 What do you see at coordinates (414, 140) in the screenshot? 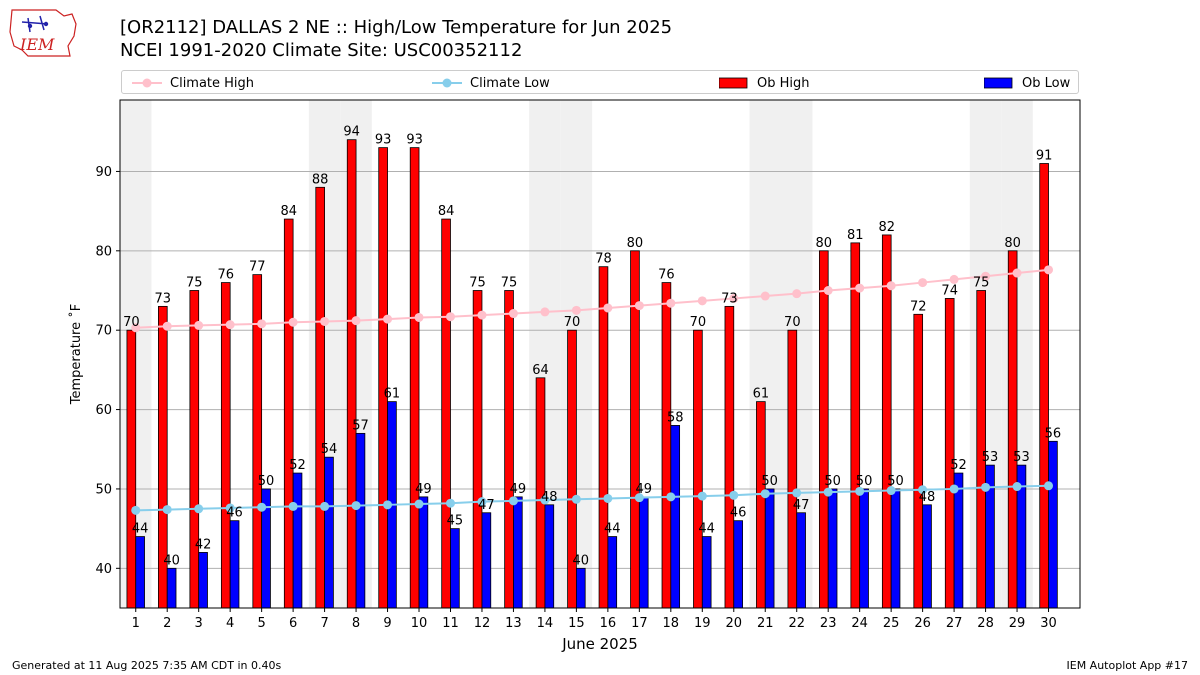
I see `ob-high-label-10: 93` at bounding box center [414, 140].